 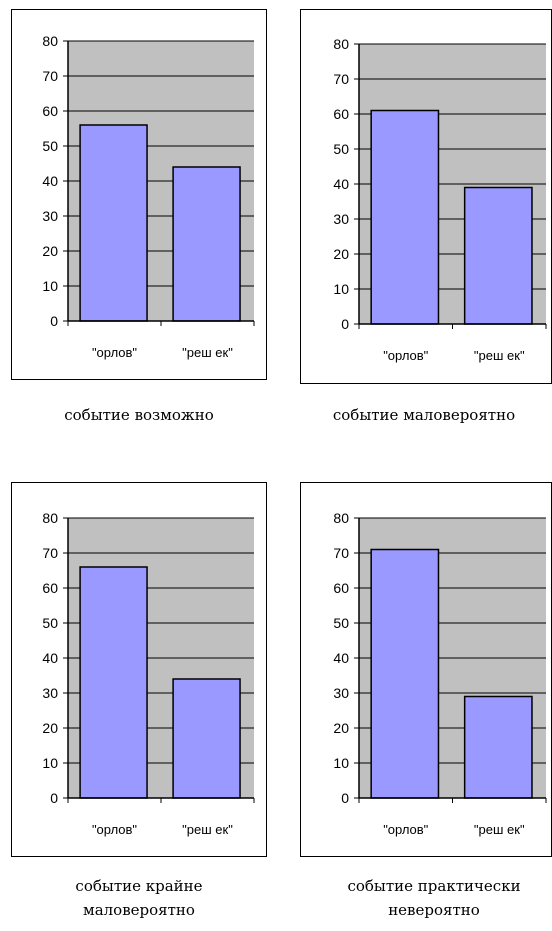 I want to click on caption-extremely-unlikely: событие крайне маловероятно, so click(x=139, y=898).